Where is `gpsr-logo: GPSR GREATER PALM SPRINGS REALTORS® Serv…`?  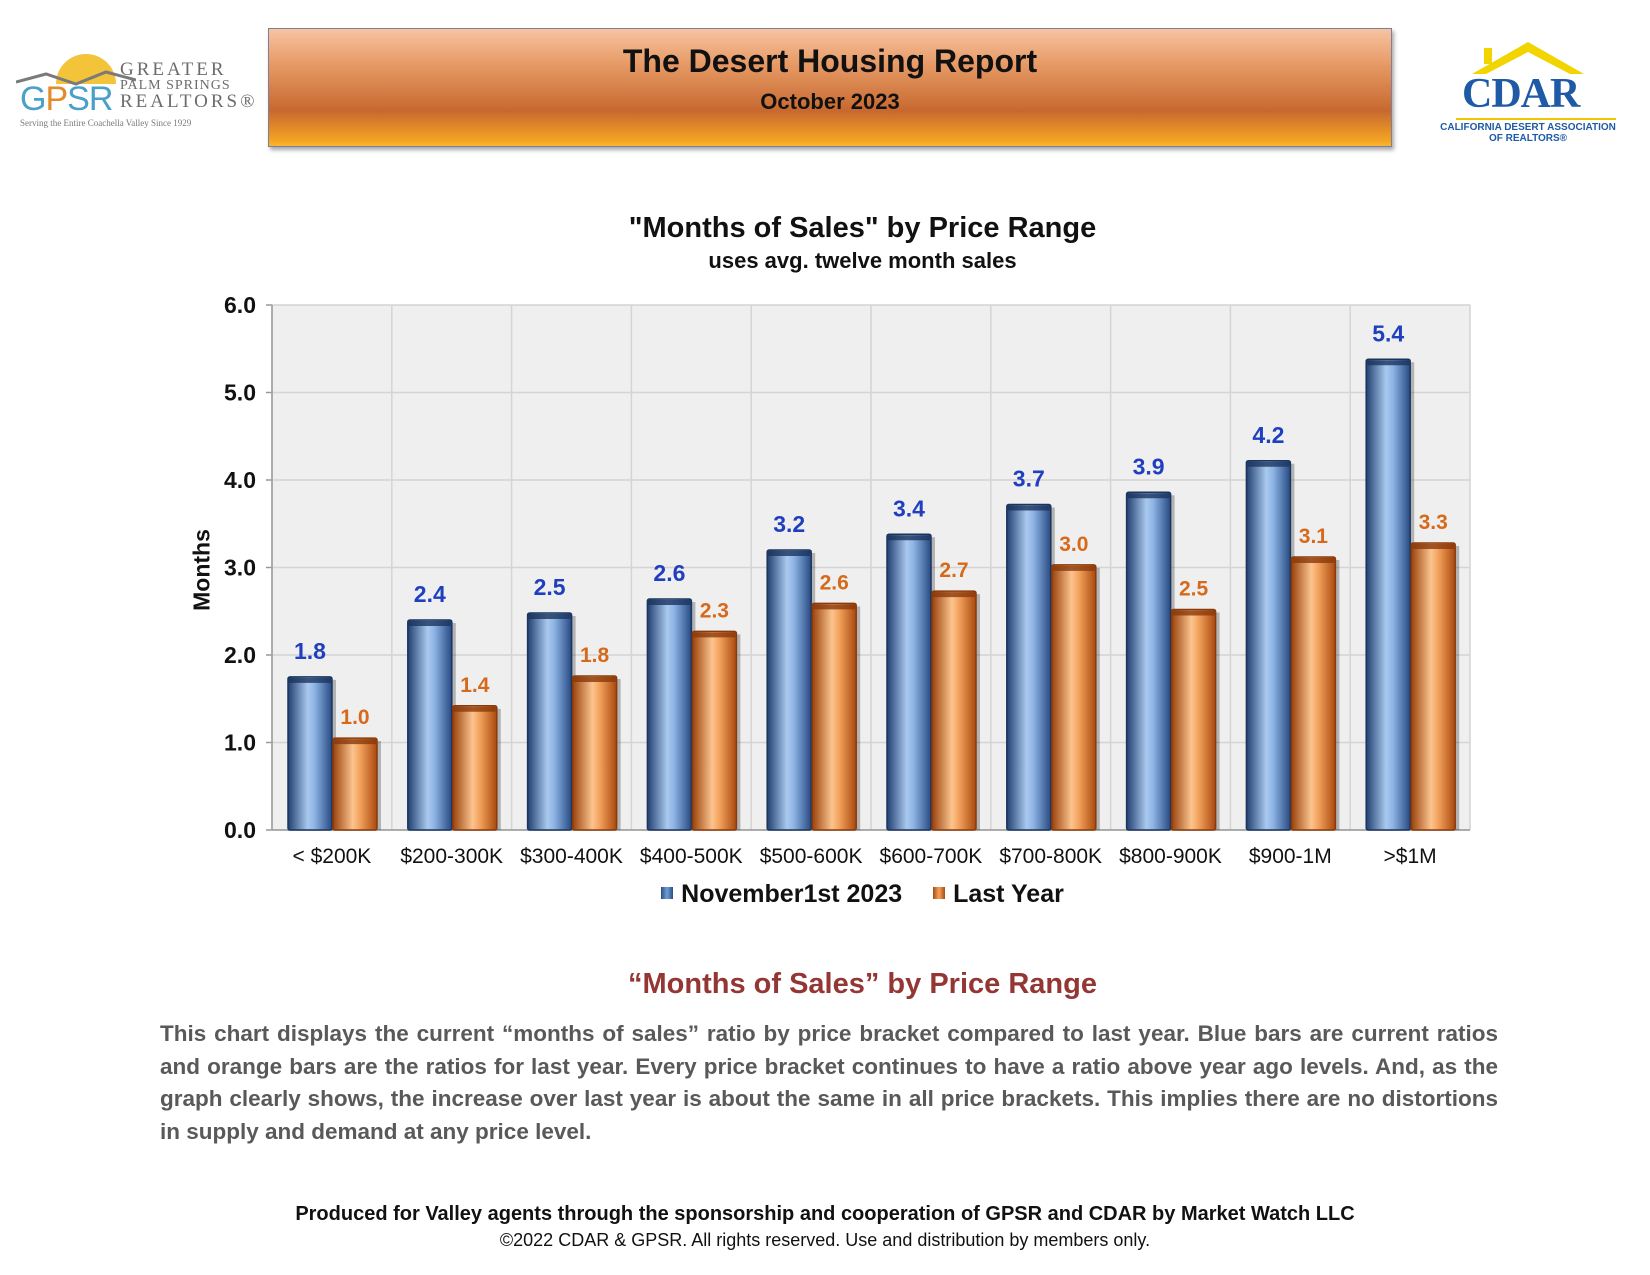
gpsr-logo: GPSR GREATER PALM SPRINGS REALTORS® Serv… is located at coordinates (134, 90).